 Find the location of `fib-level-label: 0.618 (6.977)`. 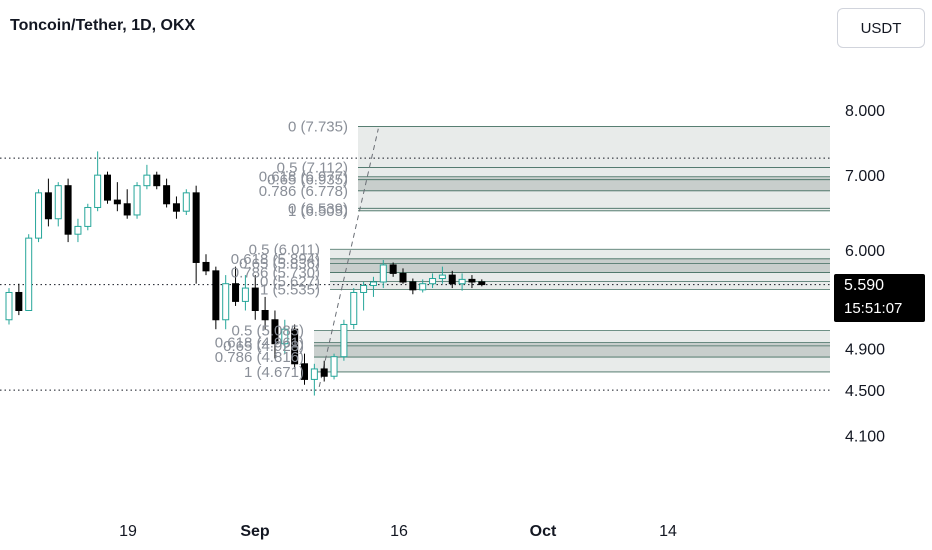

fib-level-label: 0.618 (6.977) is located at coordinates (303, 177).